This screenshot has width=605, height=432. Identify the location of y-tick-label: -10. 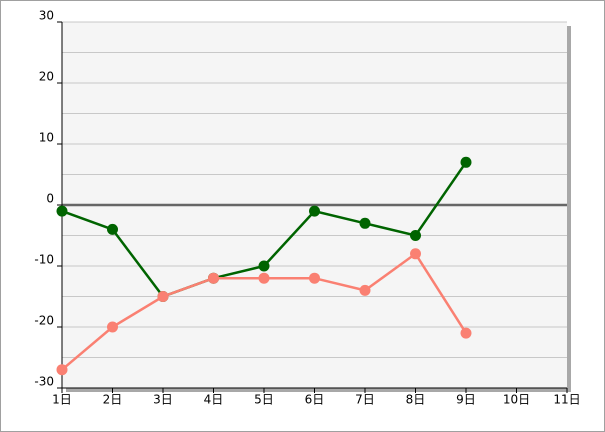
(44, 260).